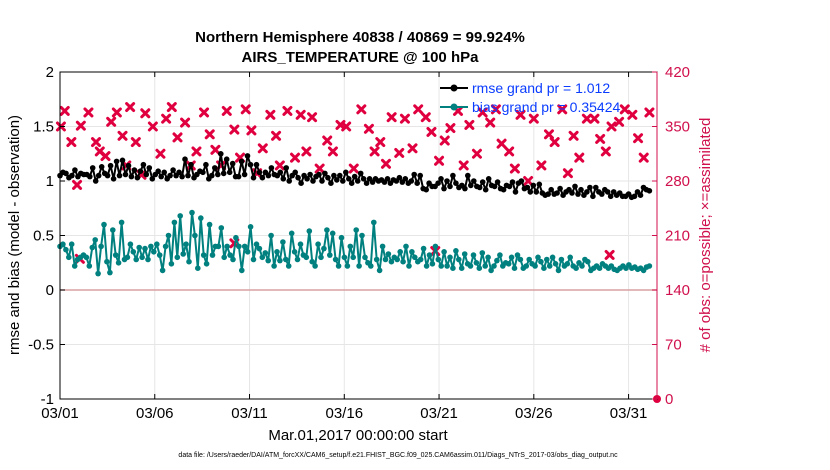  Describe the element at coordinates (673, 345) in the screenshot. I see `y-right-tick-label: 70` at that location.